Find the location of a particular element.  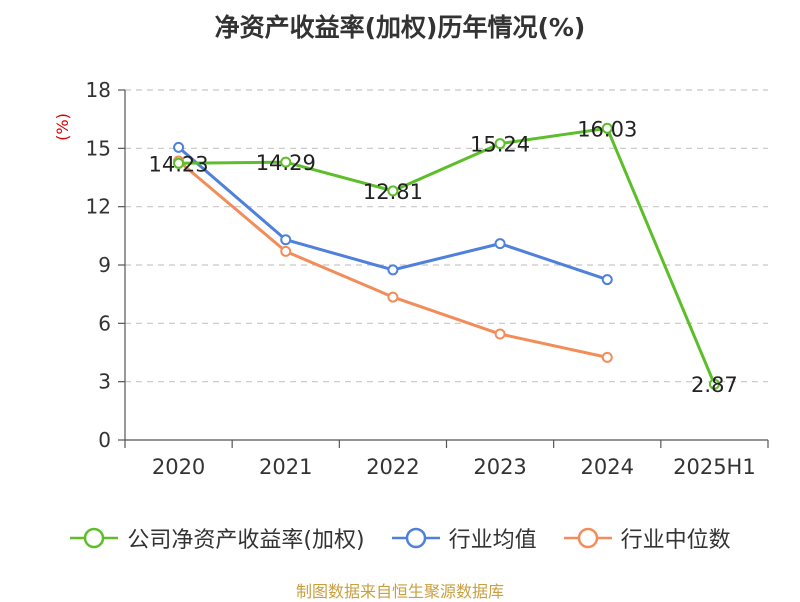

data-label: 12.81 is located at coordinates (393, 192).